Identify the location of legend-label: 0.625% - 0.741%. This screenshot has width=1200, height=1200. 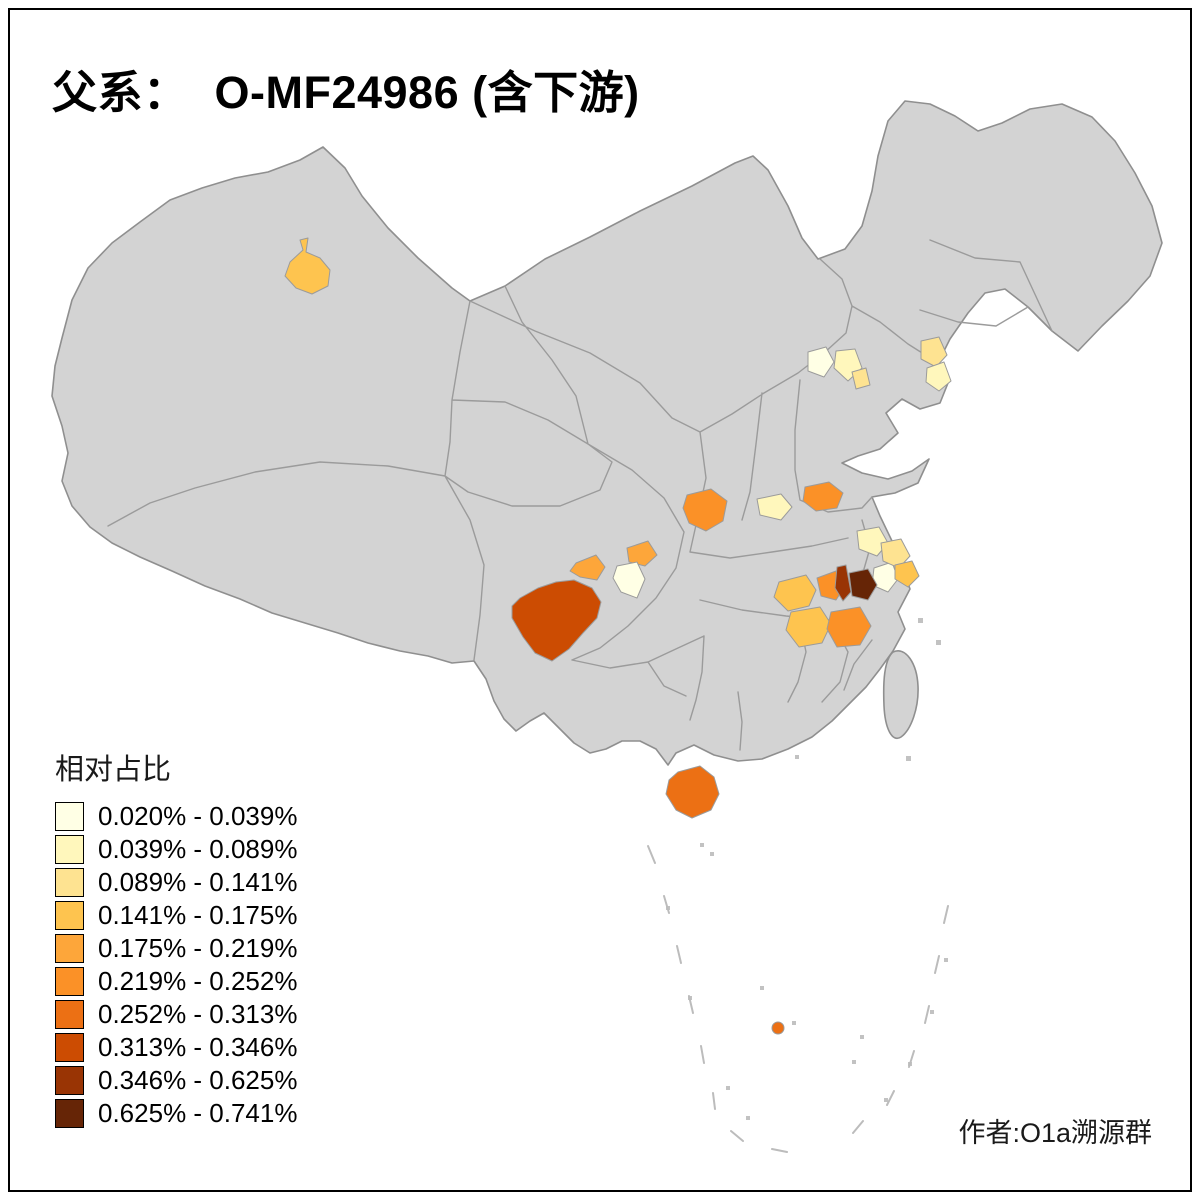
(198, 1113).